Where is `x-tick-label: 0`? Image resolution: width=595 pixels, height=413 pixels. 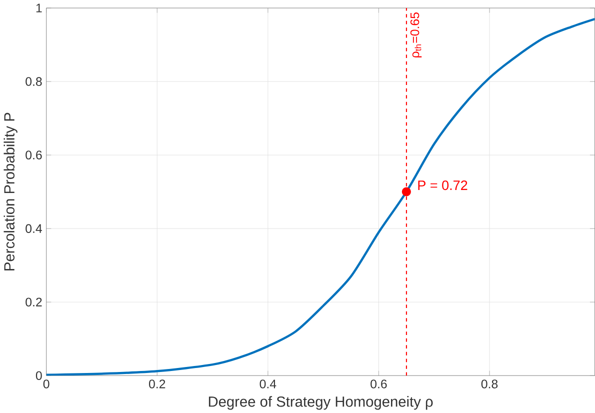 x-tick-label: 0 is located at coordinates (46, 383).